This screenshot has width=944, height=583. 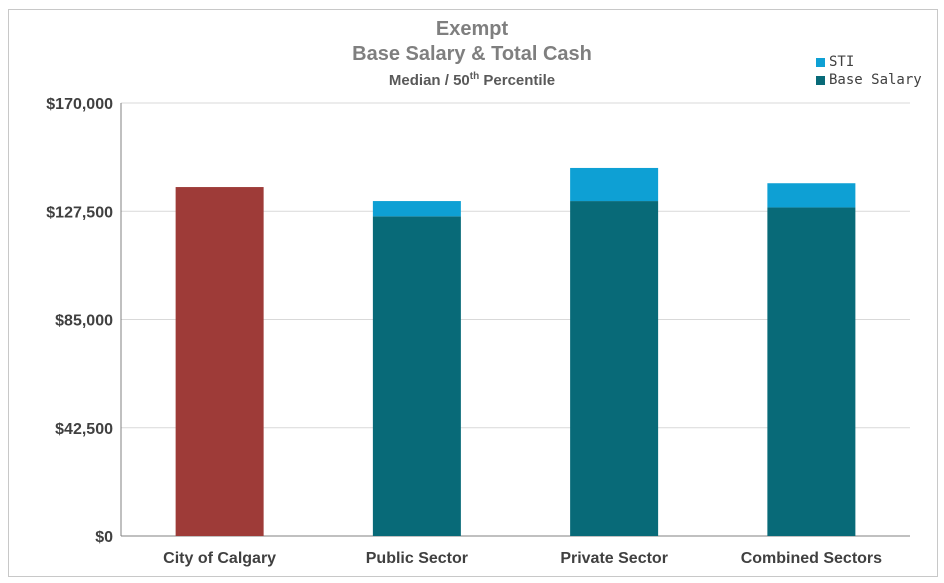 I want to click on x-category-label: Public Sector, so click(x=417, y=558).